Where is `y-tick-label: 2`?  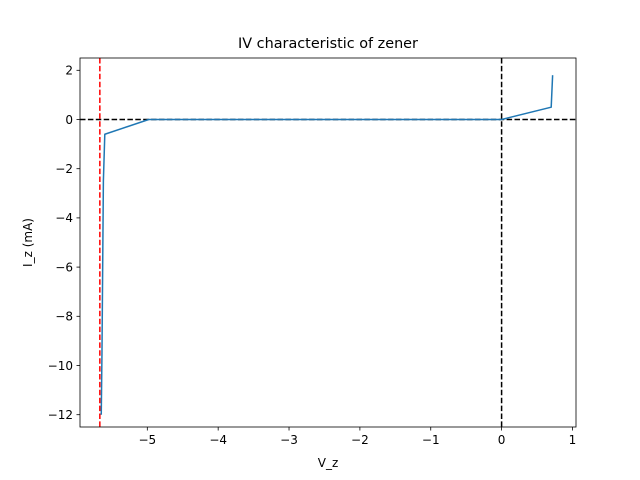
y-tick-label: 2 is located at coordinates (69, 71).